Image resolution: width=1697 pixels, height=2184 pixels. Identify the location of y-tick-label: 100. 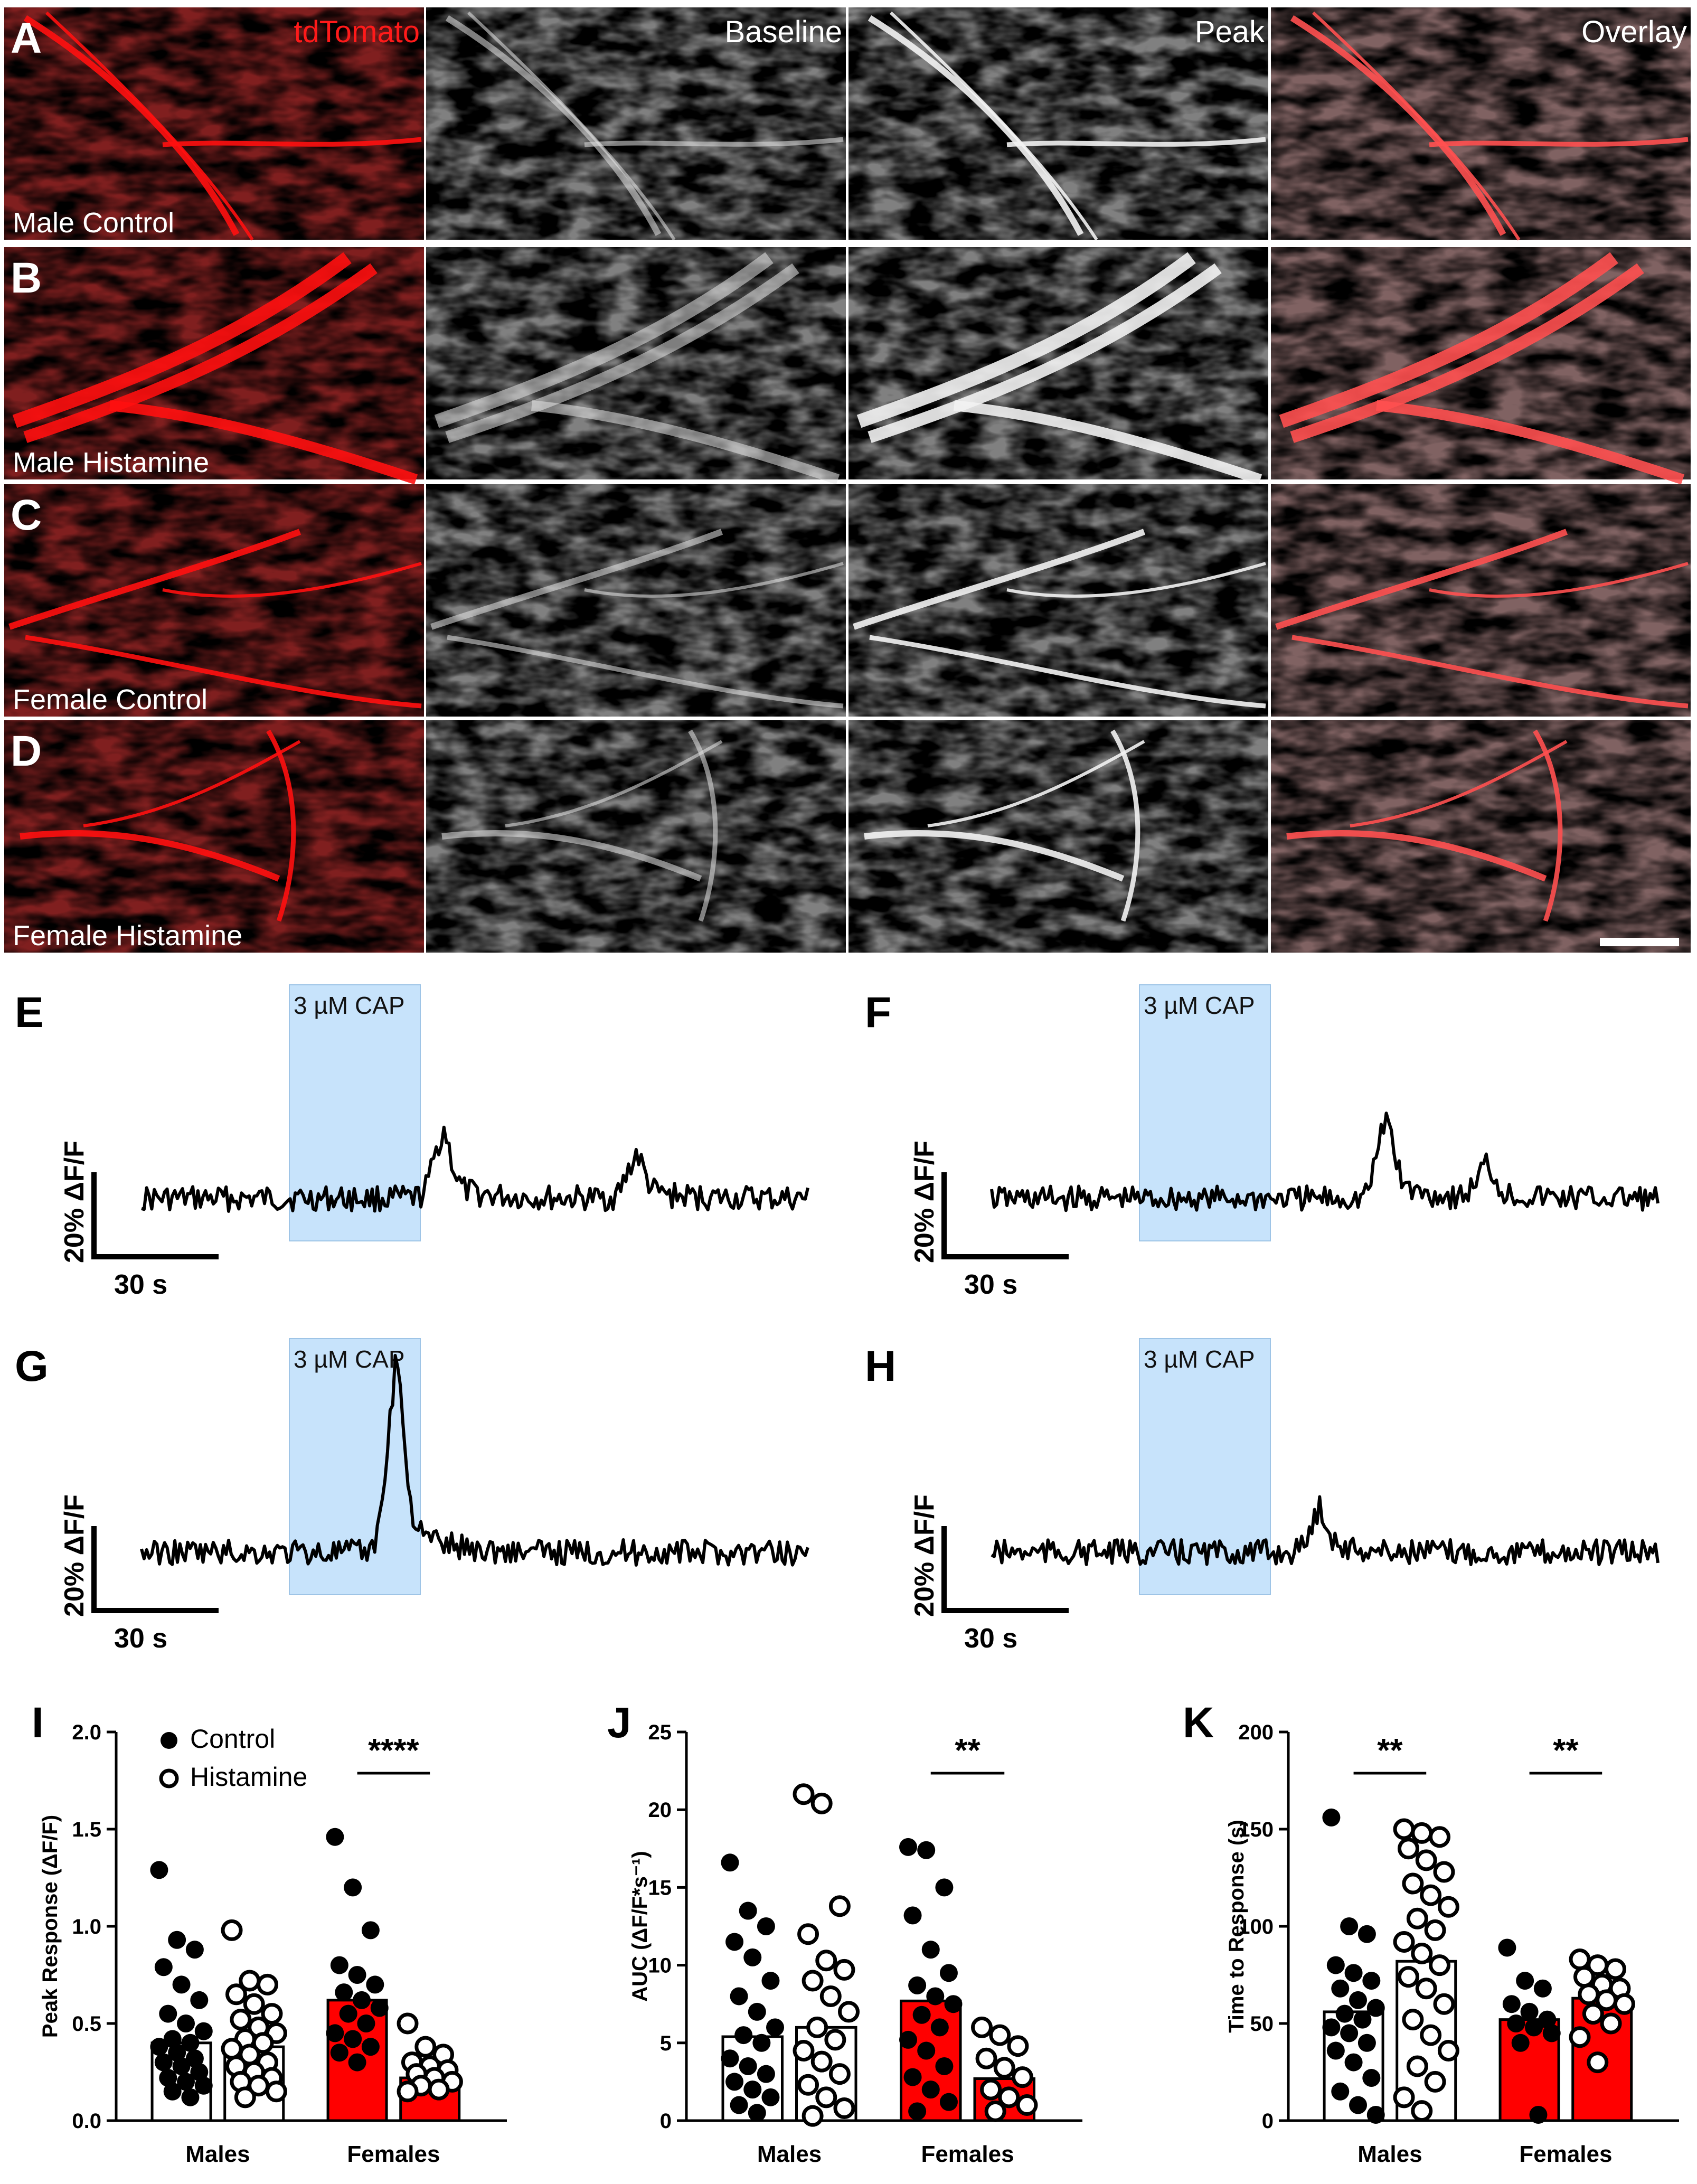
(1256, 1926).